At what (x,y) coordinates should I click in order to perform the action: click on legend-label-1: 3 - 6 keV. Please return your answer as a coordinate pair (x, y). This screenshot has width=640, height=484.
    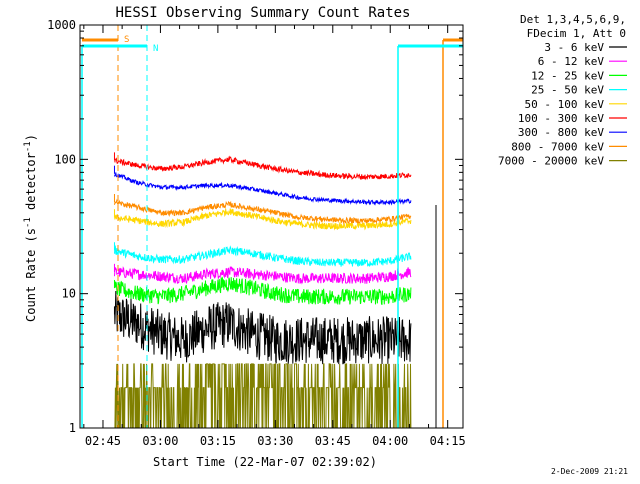
    Looking at the image, I should click on (574, 47).